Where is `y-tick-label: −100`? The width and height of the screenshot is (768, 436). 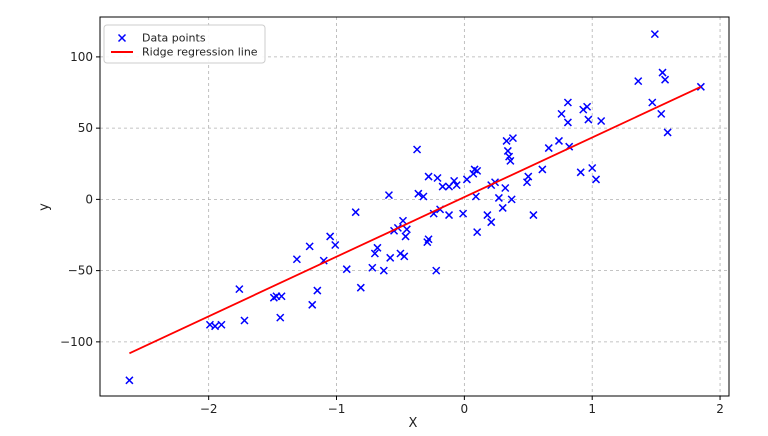
y-tick-label: −100 is located at coordinates (76, 342).